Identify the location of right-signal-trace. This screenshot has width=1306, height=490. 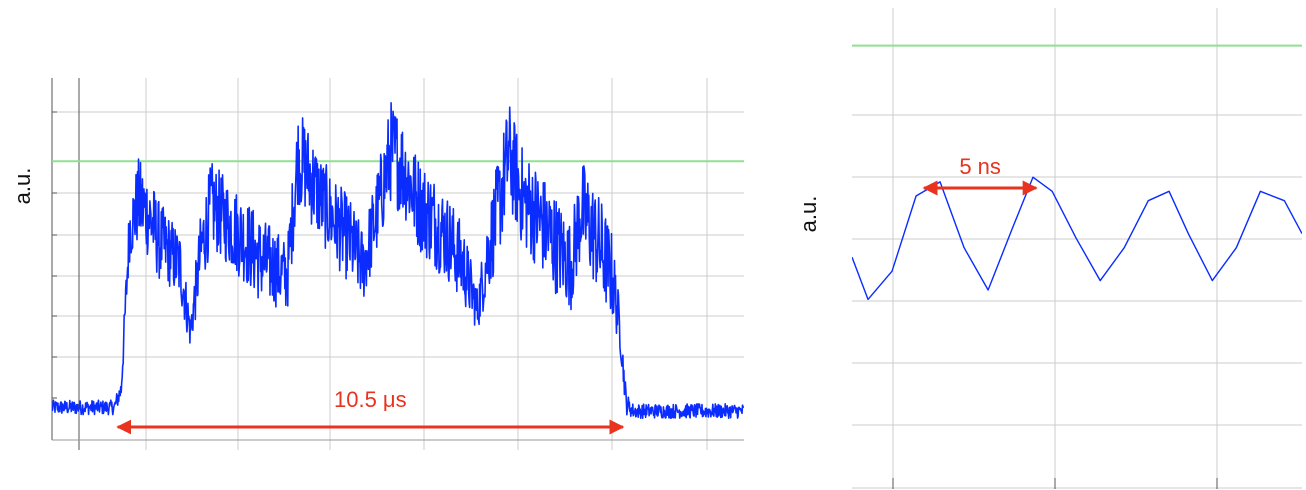
(1077, 238).